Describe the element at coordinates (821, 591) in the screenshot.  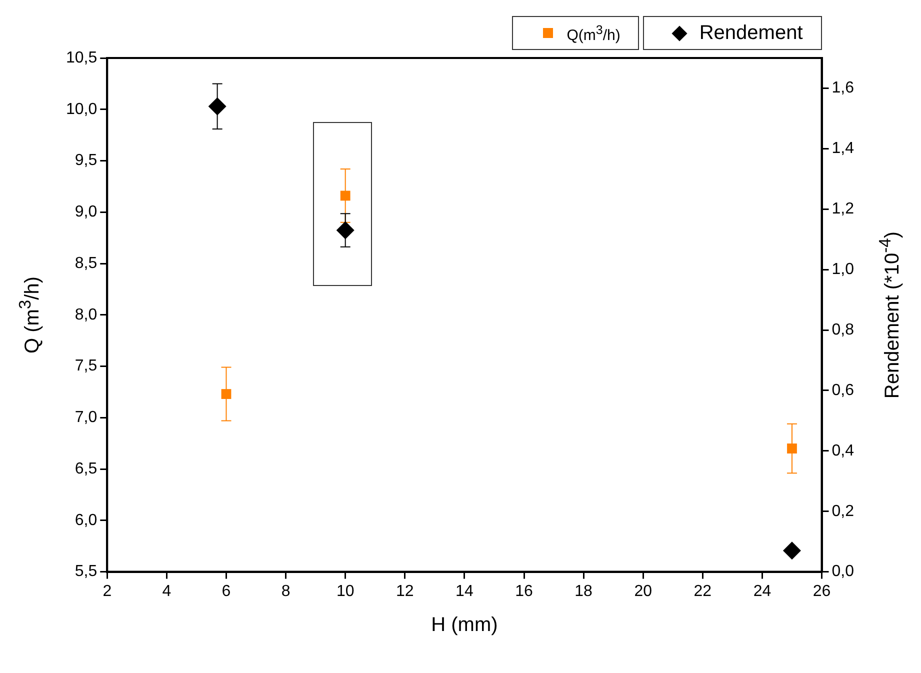
I see `x-tick-label: 26` at that location.